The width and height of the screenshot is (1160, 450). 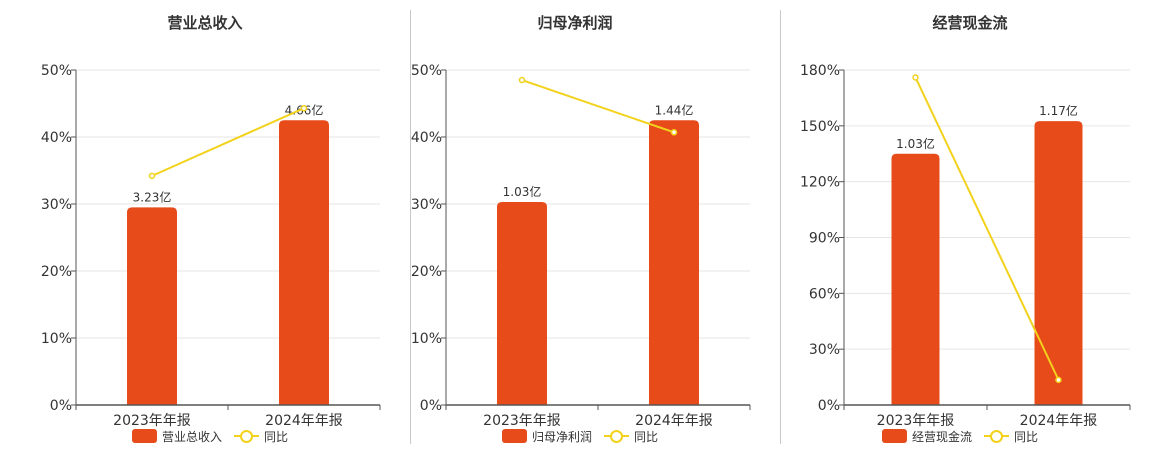 I want to click on y-tick-label: 150%, so click(x=820, y=127).